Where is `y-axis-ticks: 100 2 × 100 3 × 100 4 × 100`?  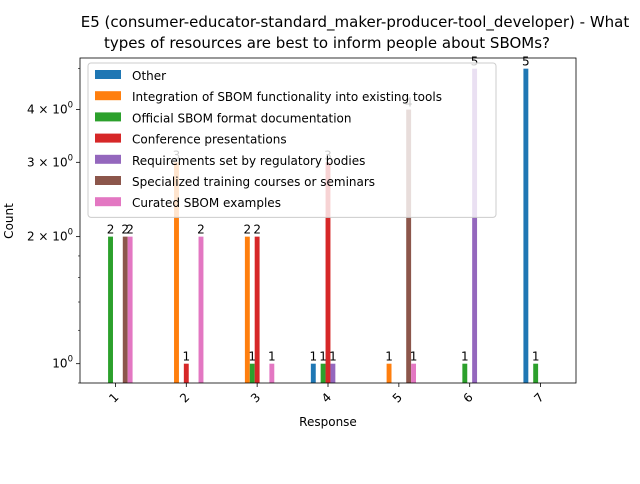 y-axis-ticks: 100 2 × 100 3 × 100 4 × 100 is located at coordinates (53, 226).